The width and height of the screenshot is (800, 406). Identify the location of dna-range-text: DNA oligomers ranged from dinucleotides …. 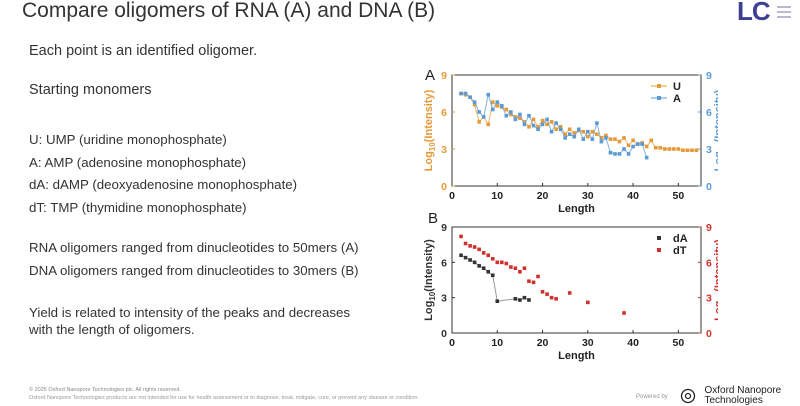
(194, 270).